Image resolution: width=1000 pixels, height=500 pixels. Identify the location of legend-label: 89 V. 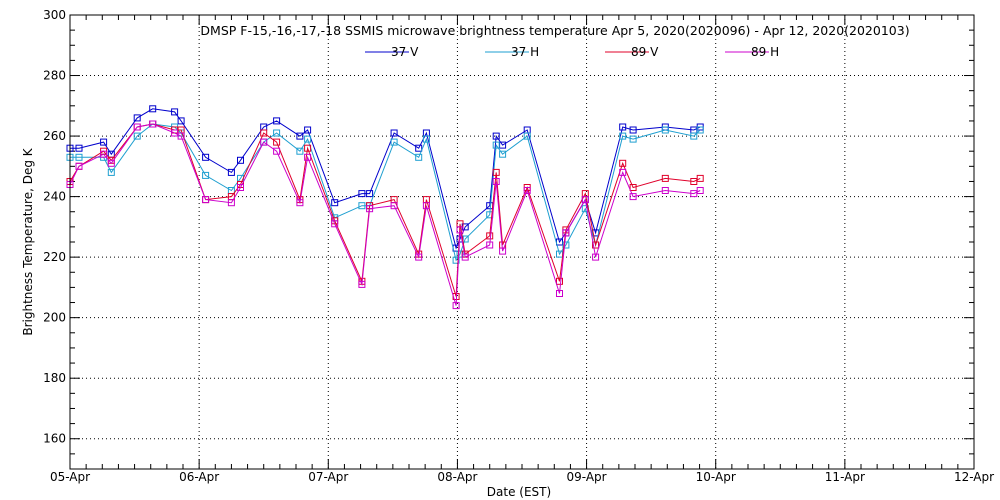
(645, 52).